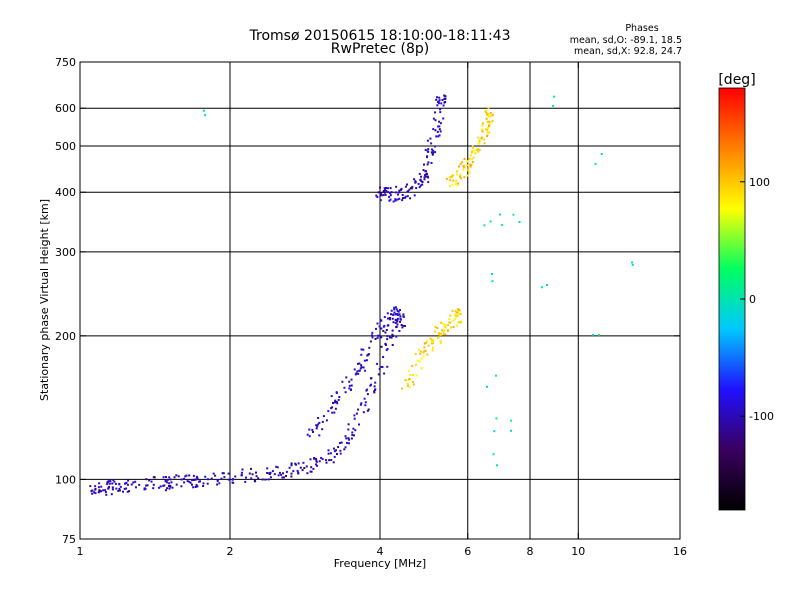 This screenshot has height=600, width=800. I want to click on y-tick-label: 75, so click(69, 539).